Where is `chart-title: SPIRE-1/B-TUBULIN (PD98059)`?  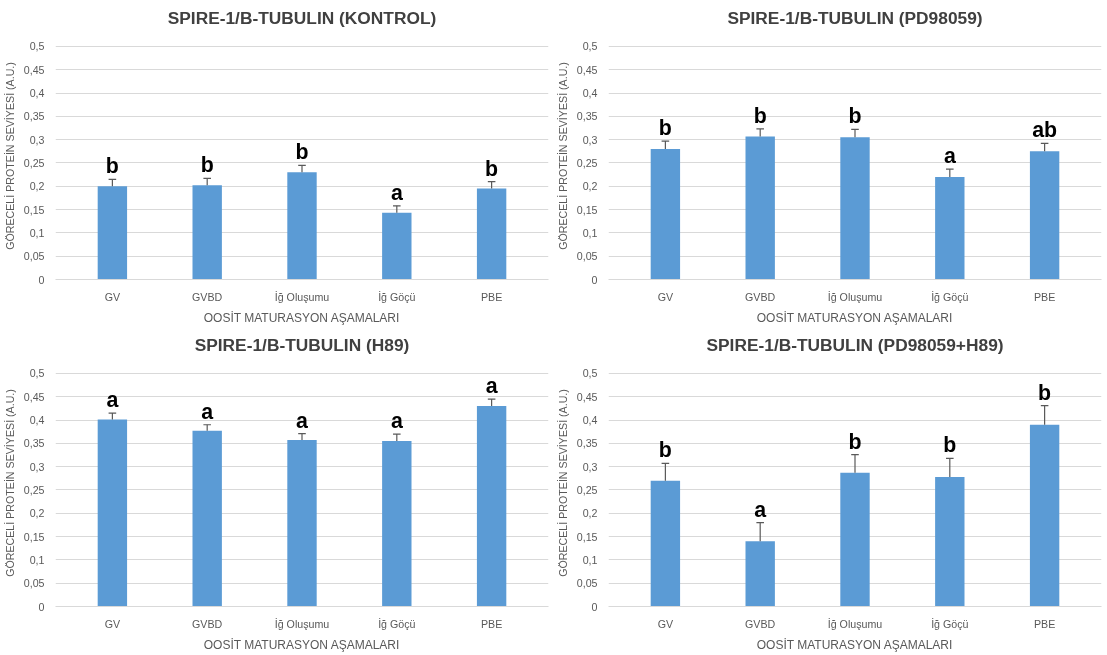
chart-title: SPIRE-1/B-TUBULIN (PD98059) is located at coordinates (855, 17).